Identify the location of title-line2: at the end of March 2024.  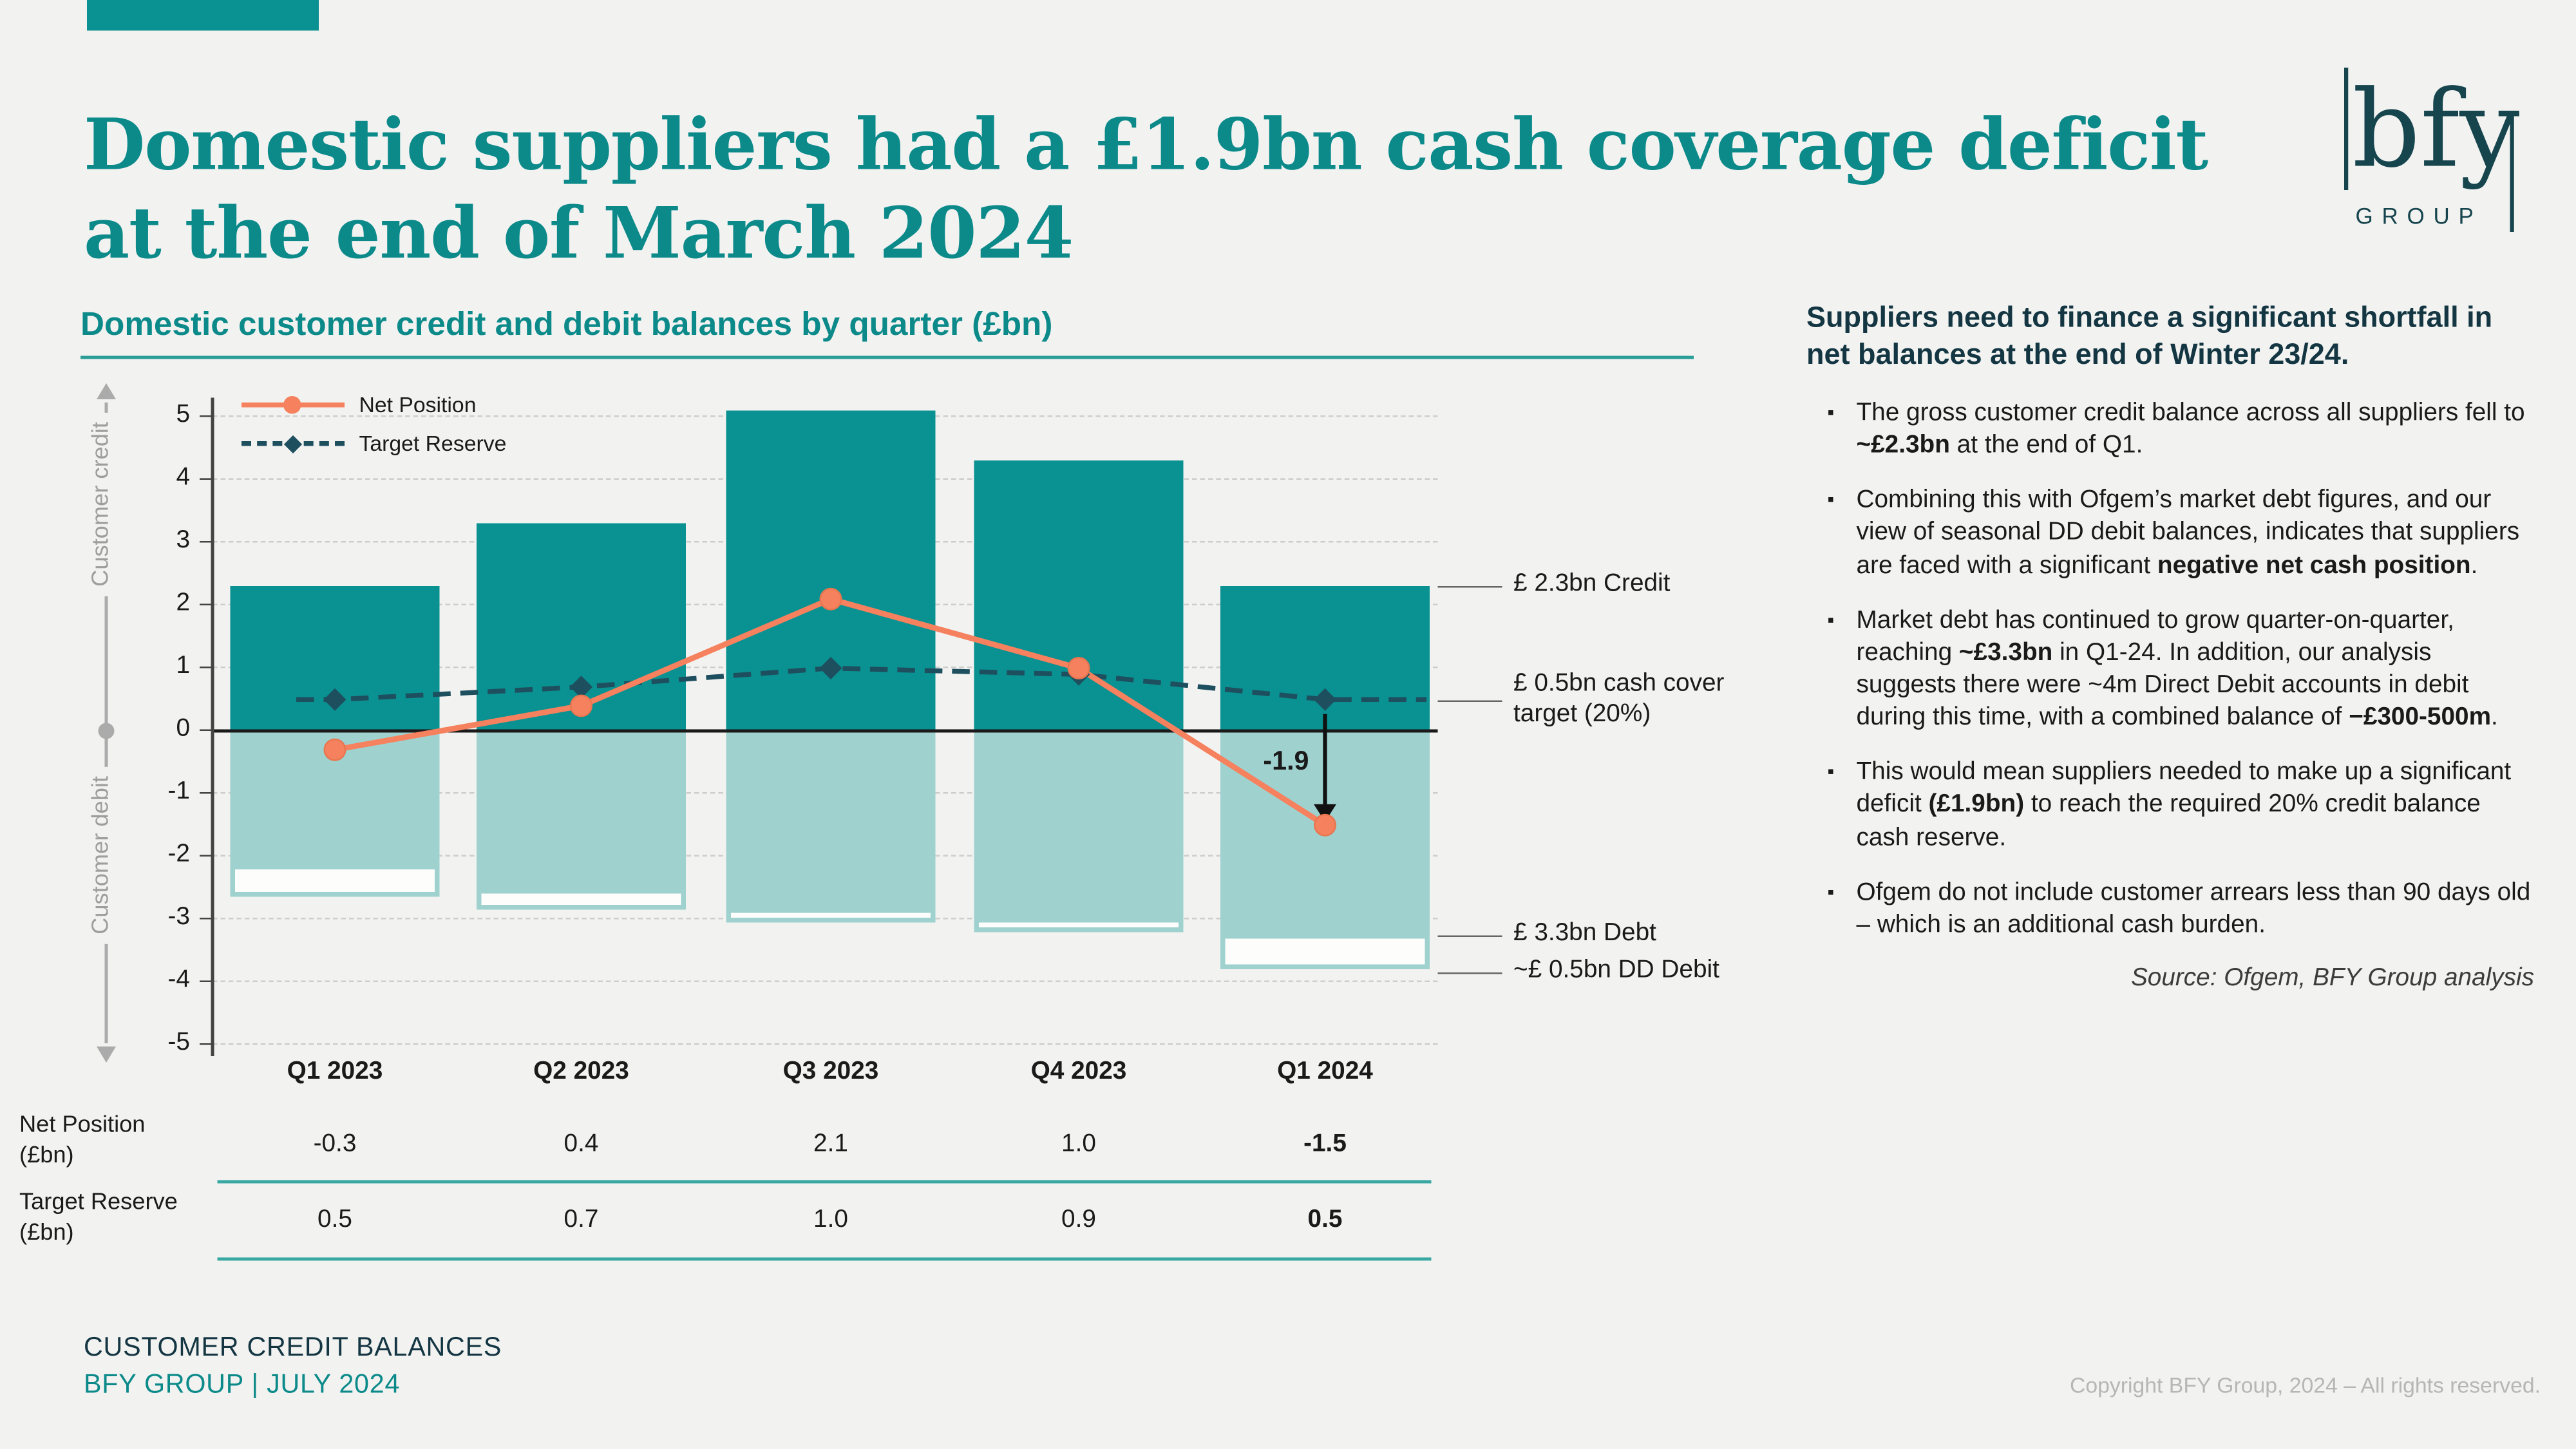
(579, 235).